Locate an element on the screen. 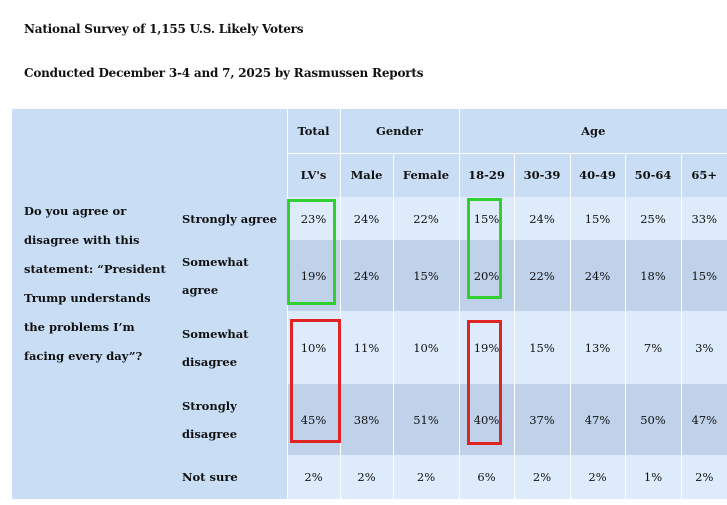 The image size is (727, 505). value-cell: 6% is located at coordinates (486, 477).